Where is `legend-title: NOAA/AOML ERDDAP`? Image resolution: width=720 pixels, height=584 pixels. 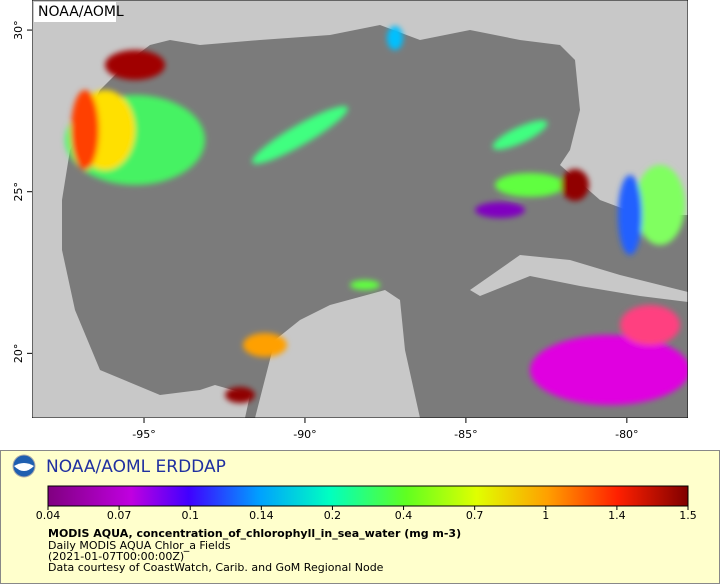
legend-title: NOAA/AOML ERDDAP is located at coordinates (136, 467).